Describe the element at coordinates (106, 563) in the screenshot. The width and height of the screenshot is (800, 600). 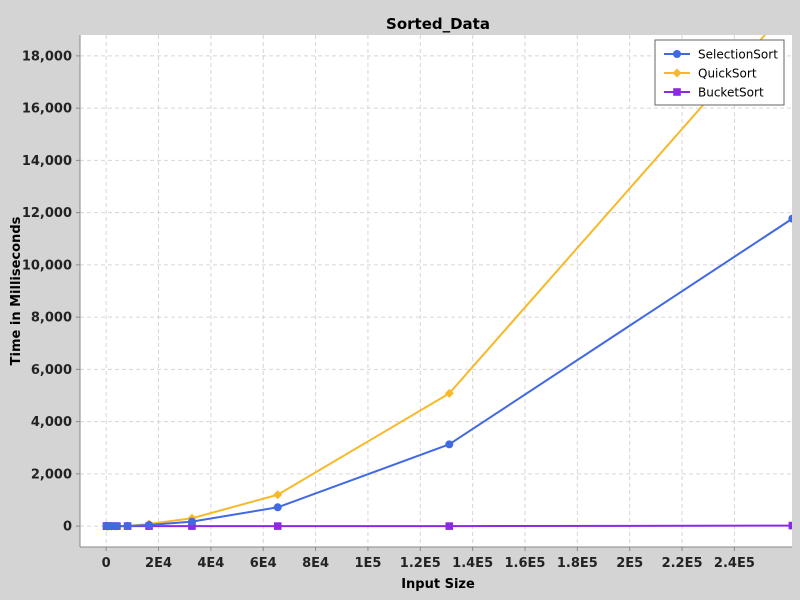
I see `x-tick-label: 0` at that location.